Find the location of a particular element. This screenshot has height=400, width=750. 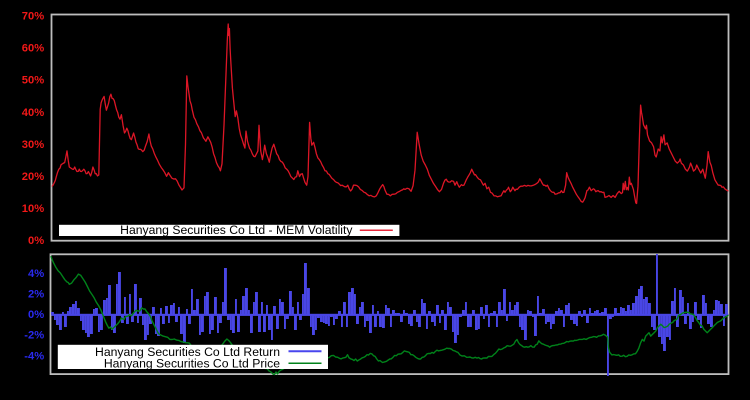

svg-text:Hanyang Securities Co Ltd Pric: Hanyang Securities Co Ltd Price is located at coordinates (192, 364).